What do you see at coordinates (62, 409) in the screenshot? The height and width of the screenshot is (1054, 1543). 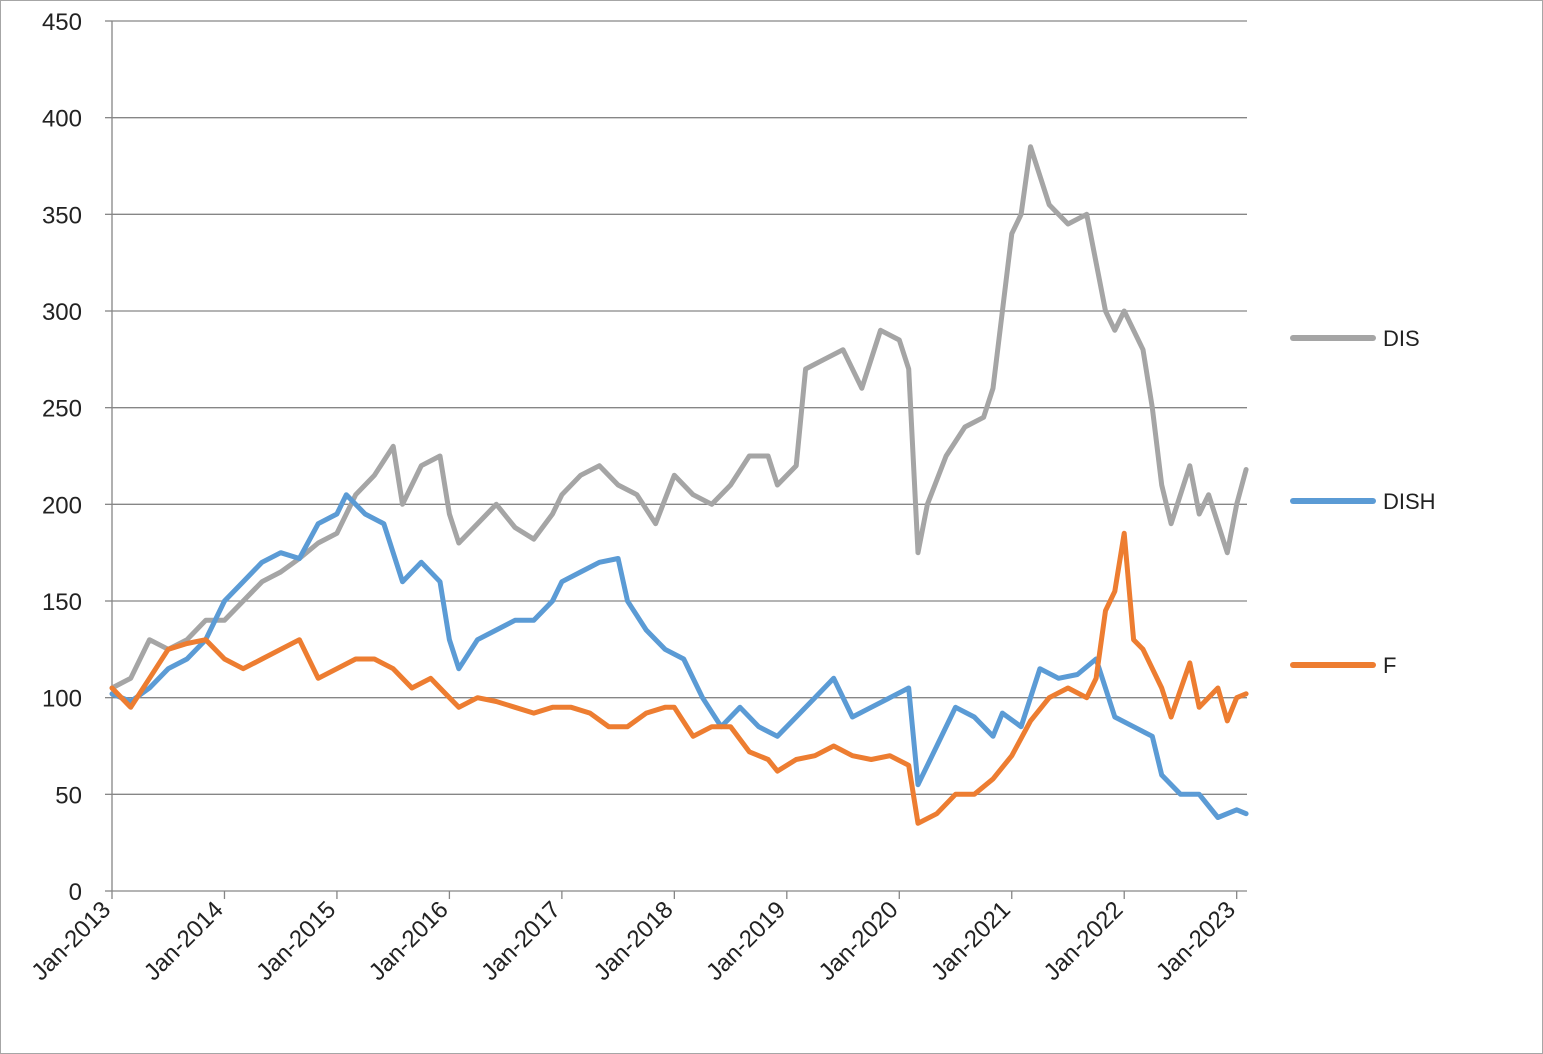 I see `y-tick-label: 250` at bounding box center [62, 409].